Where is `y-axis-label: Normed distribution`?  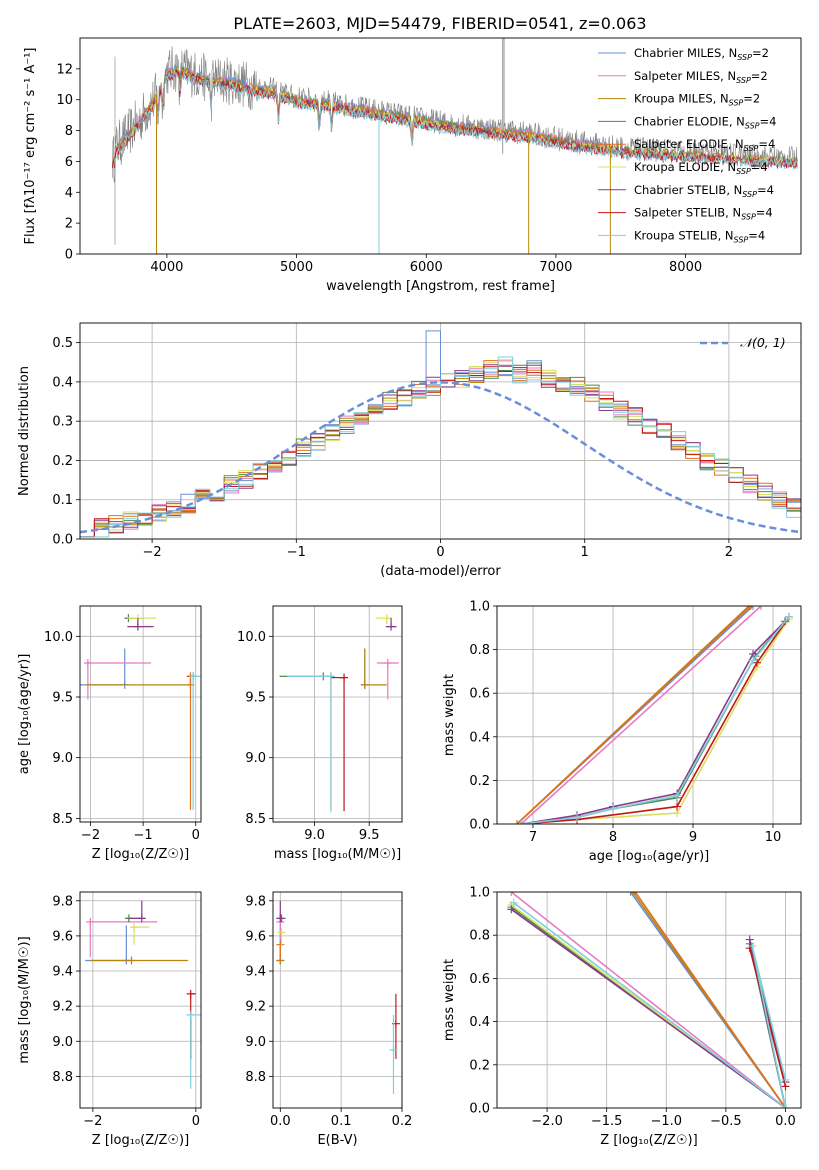
y-axis-label: Normed distribution is located at coordinates (24, 431).